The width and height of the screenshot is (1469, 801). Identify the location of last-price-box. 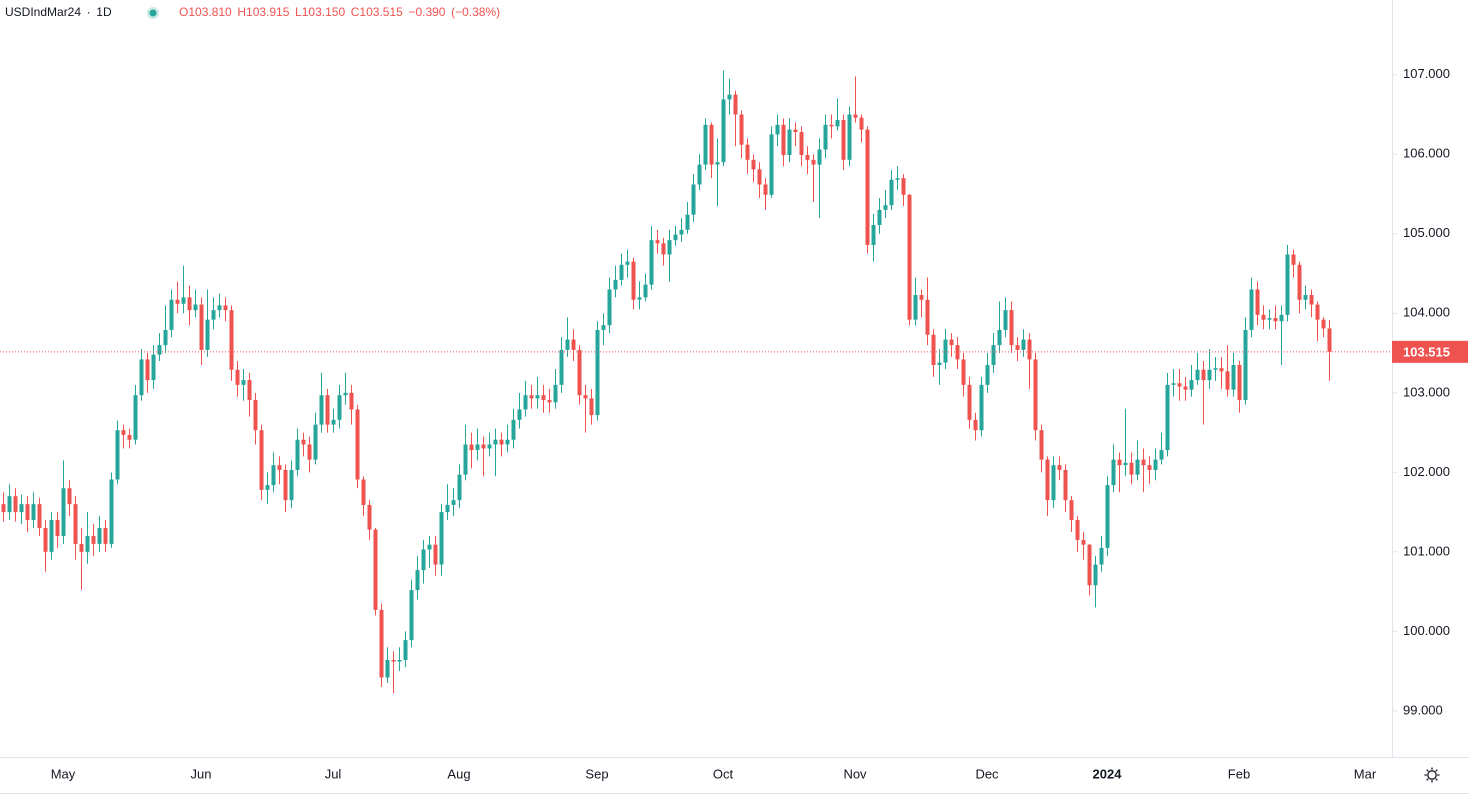
(1430, 351).